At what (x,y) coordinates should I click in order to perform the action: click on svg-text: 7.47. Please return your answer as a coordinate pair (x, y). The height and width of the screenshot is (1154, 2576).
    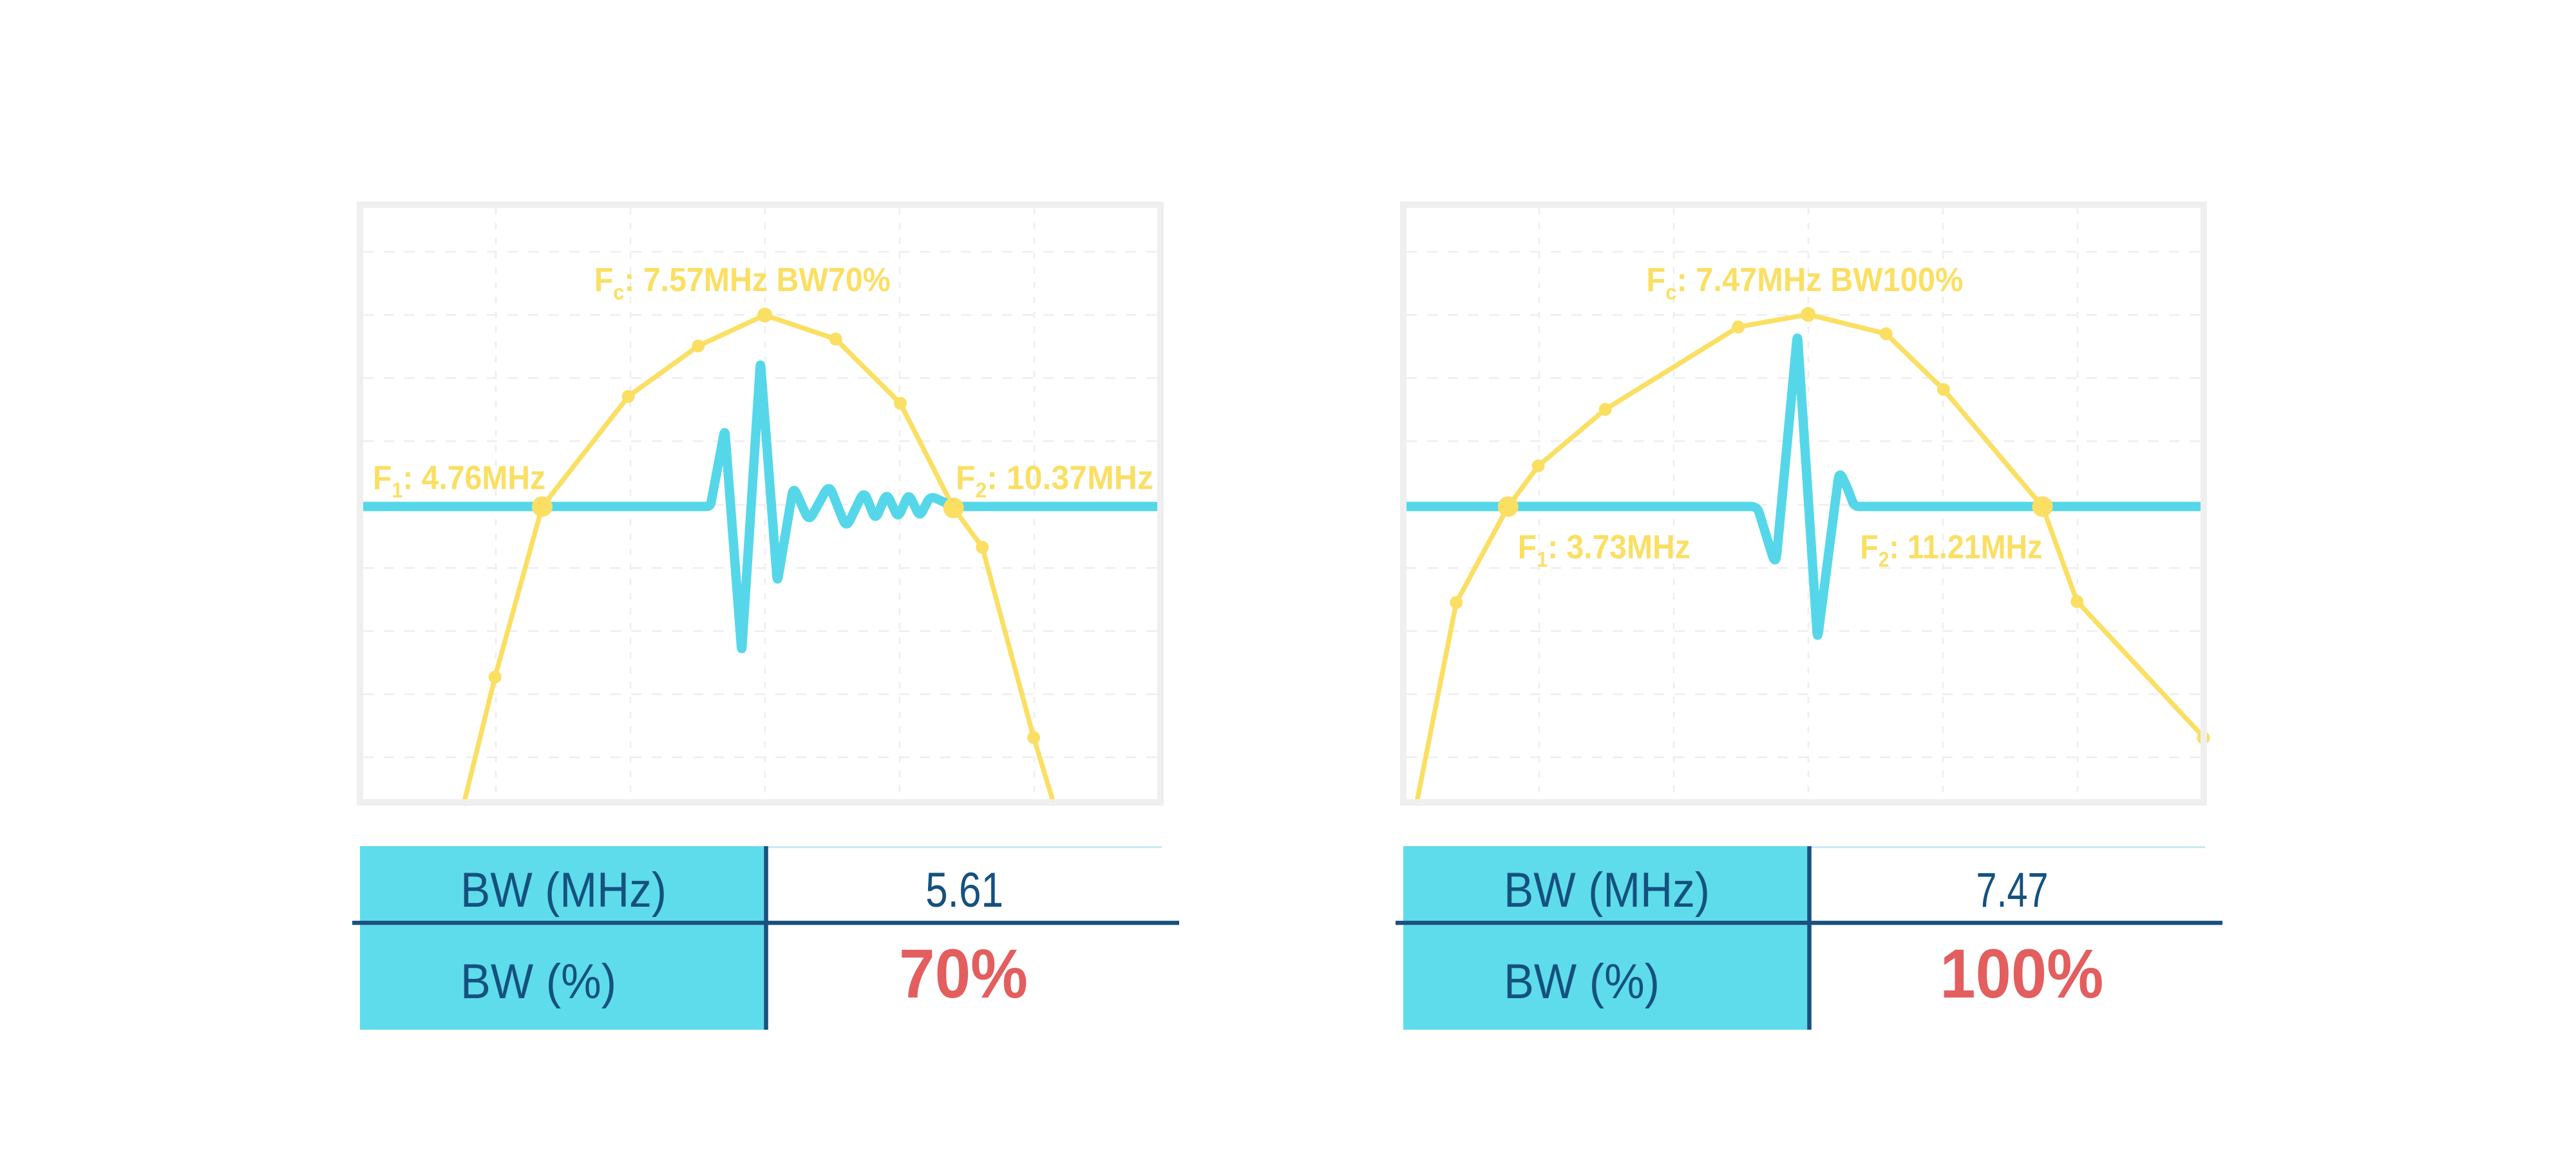
    Looking at the image, I should click on (2012, 890).